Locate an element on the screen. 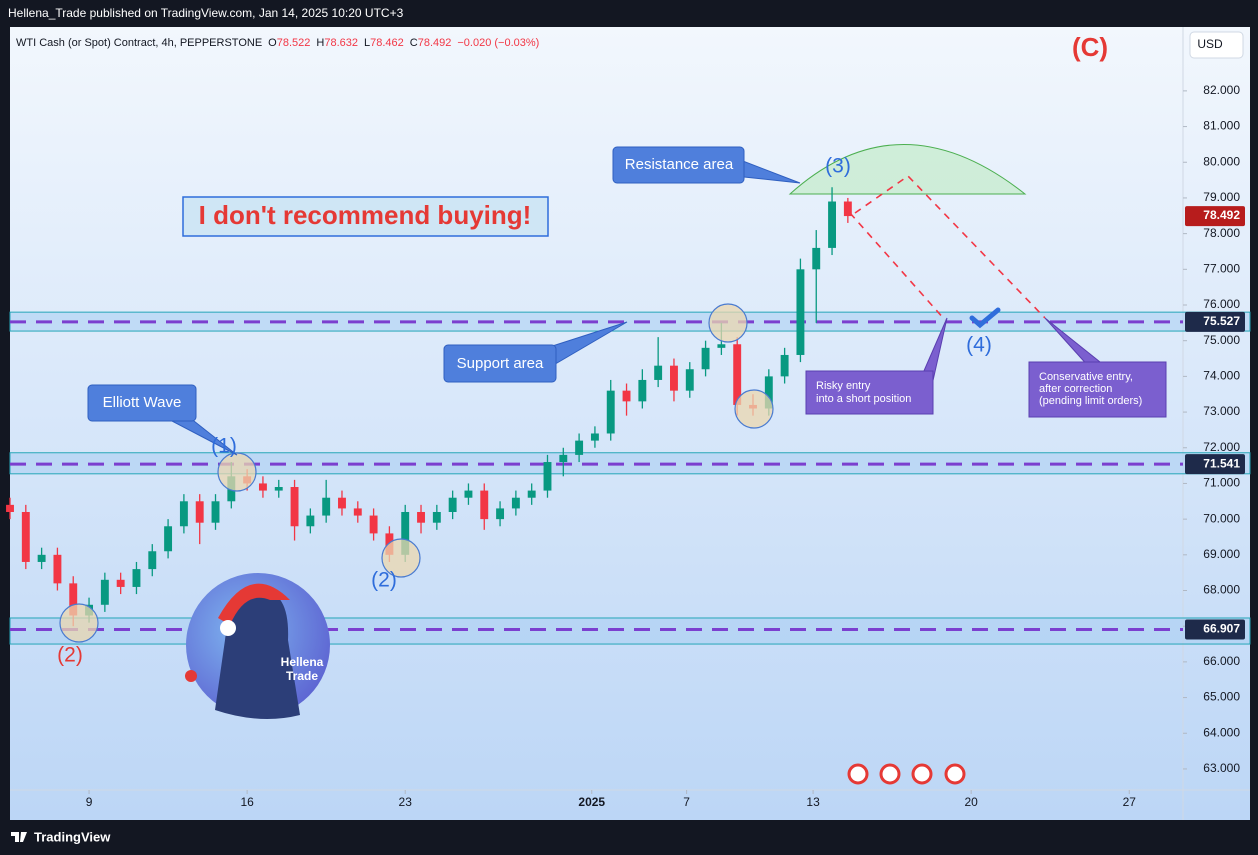 Image resolution: width=1258 pixels, height=855 pixels. y-tick-label: 81.000 is located at coordinates (1221, 126).